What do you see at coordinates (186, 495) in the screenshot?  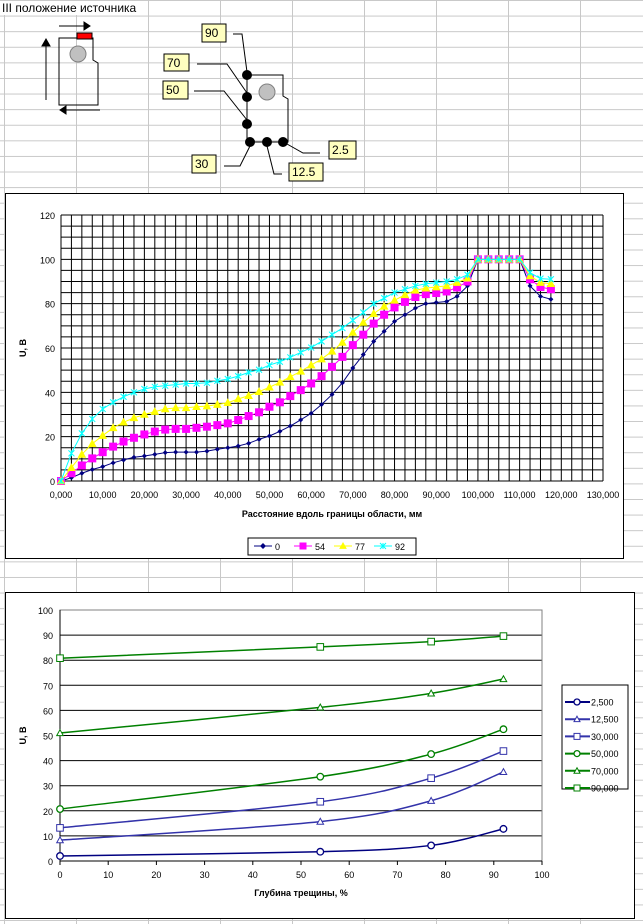 I see `x-tick-label: 30,000` at bounding box center [186, 495].